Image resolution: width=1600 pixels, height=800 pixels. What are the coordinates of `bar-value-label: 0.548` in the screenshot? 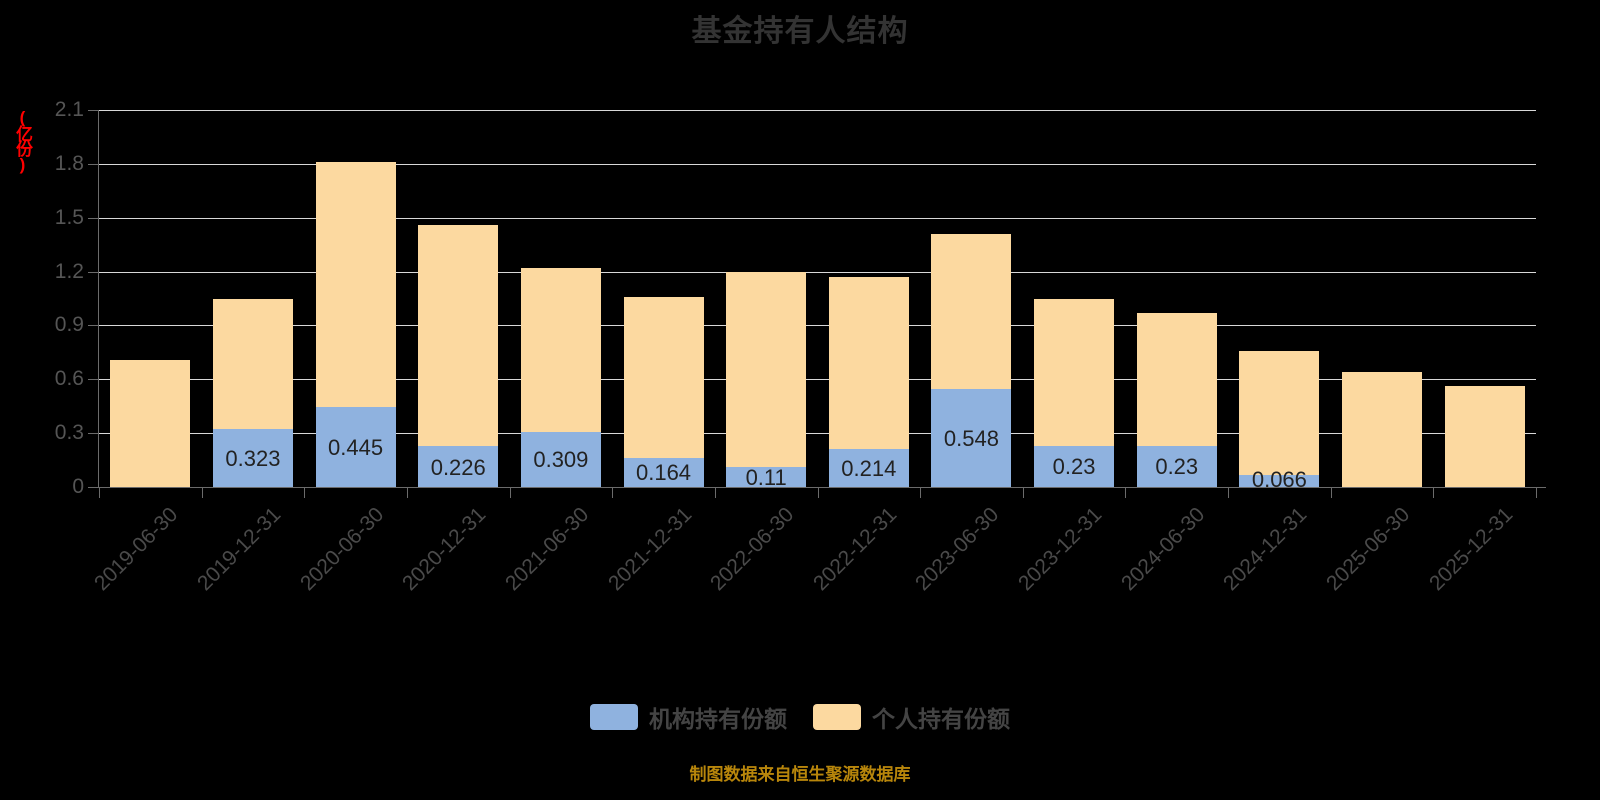 It's located at (971, 438).